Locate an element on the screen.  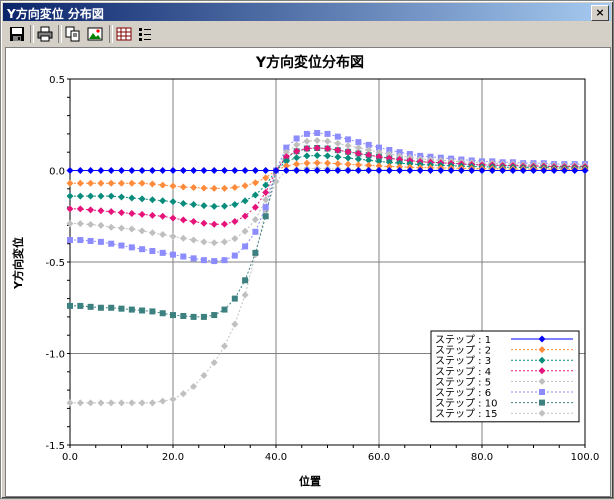
list-icon is located at coordinates (145, 34).